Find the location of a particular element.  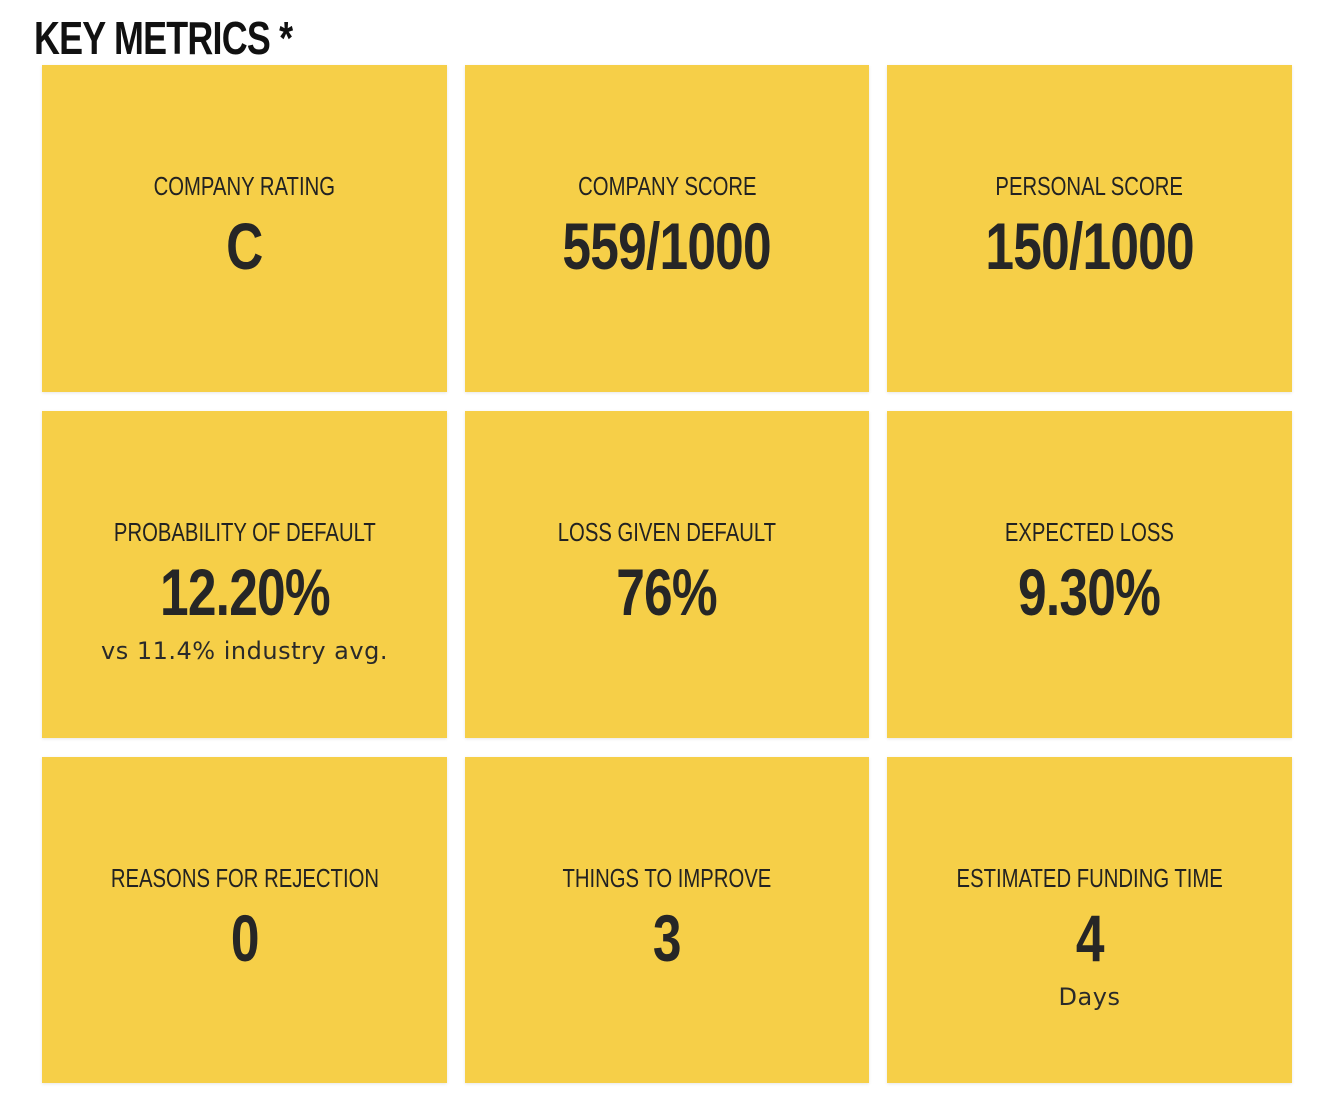

metric-value: 76% is located at coordinates (667, 592).